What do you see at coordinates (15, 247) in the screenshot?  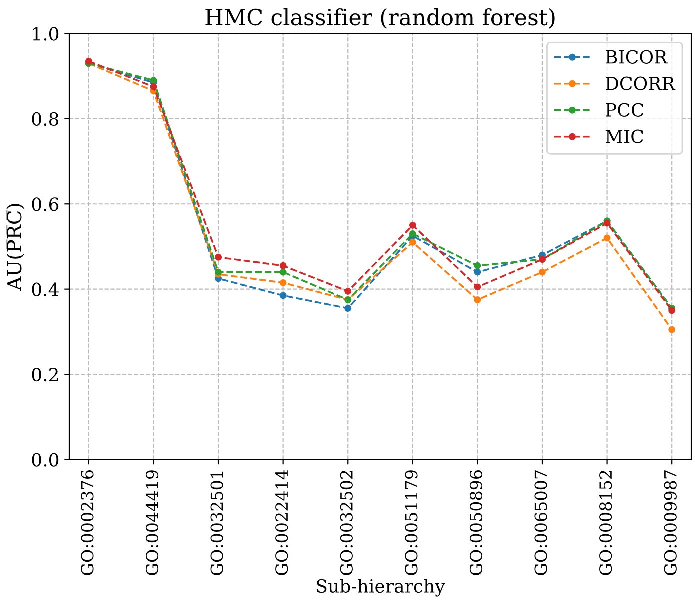 I see `y-axis-title: AU(P̅R̅C̅)` at bounding box center [15, 247].